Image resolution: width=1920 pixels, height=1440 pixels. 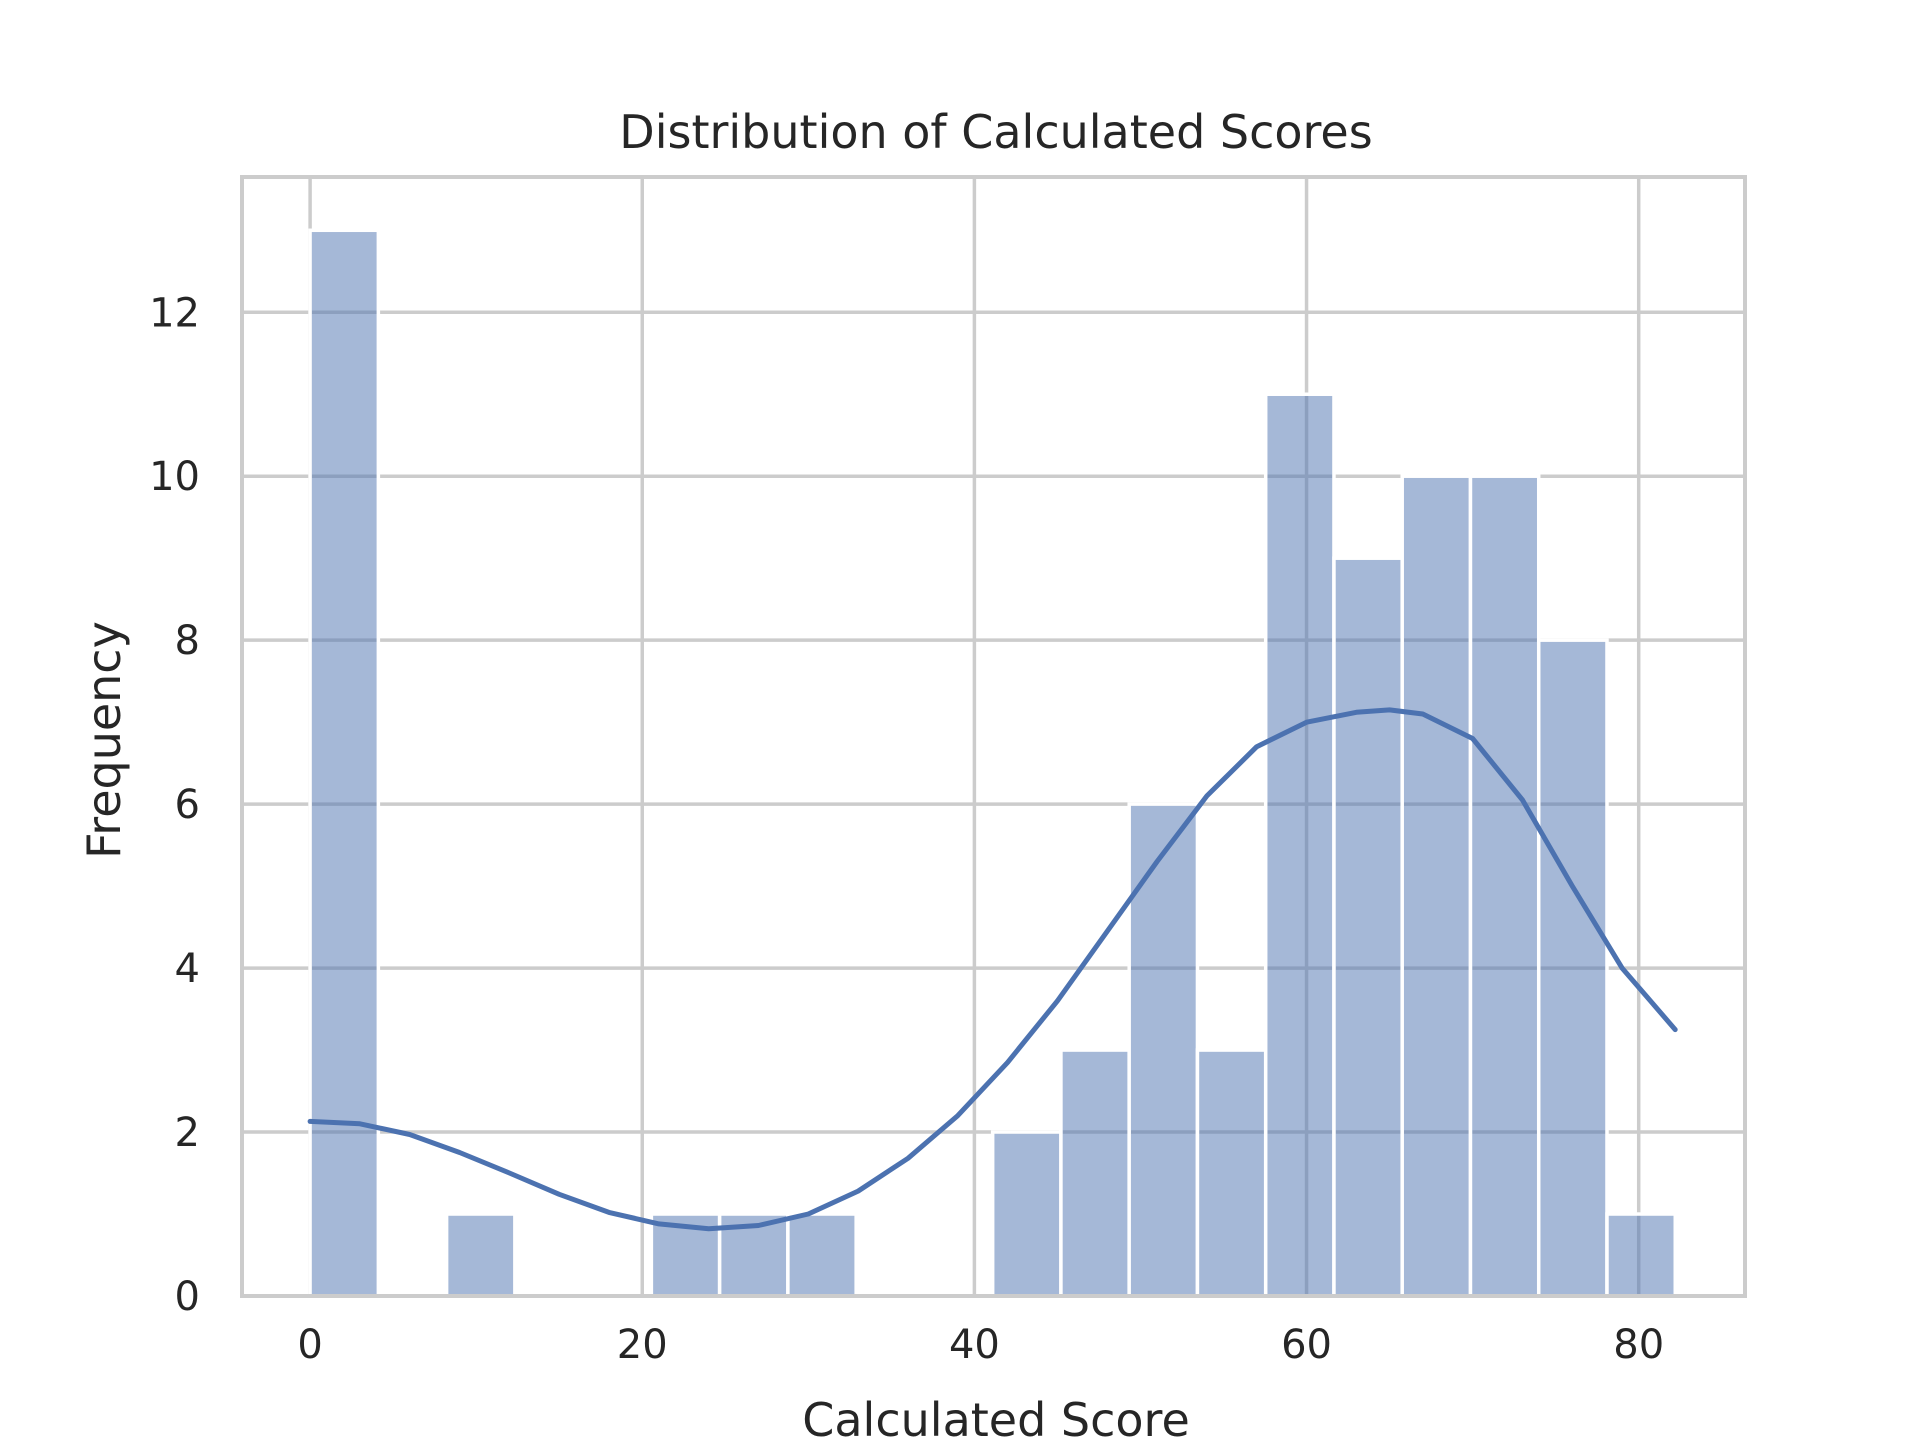 What do you see at coordinates (1638, 1345) in the screenshot?
I see `x-tick-label-4: 80` at bounding box center [1638, 1345].